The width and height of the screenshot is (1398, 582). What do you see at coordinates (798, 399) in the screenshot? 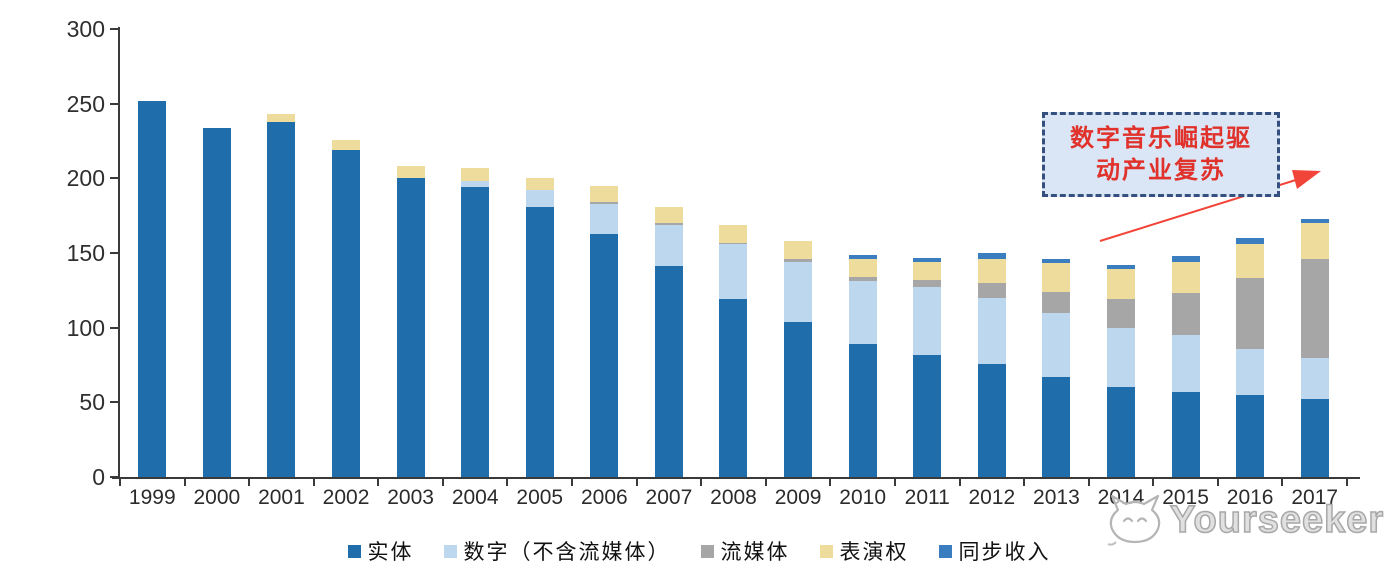
I see `bar-segment-2009-实体` at bounding box center [798, 399].